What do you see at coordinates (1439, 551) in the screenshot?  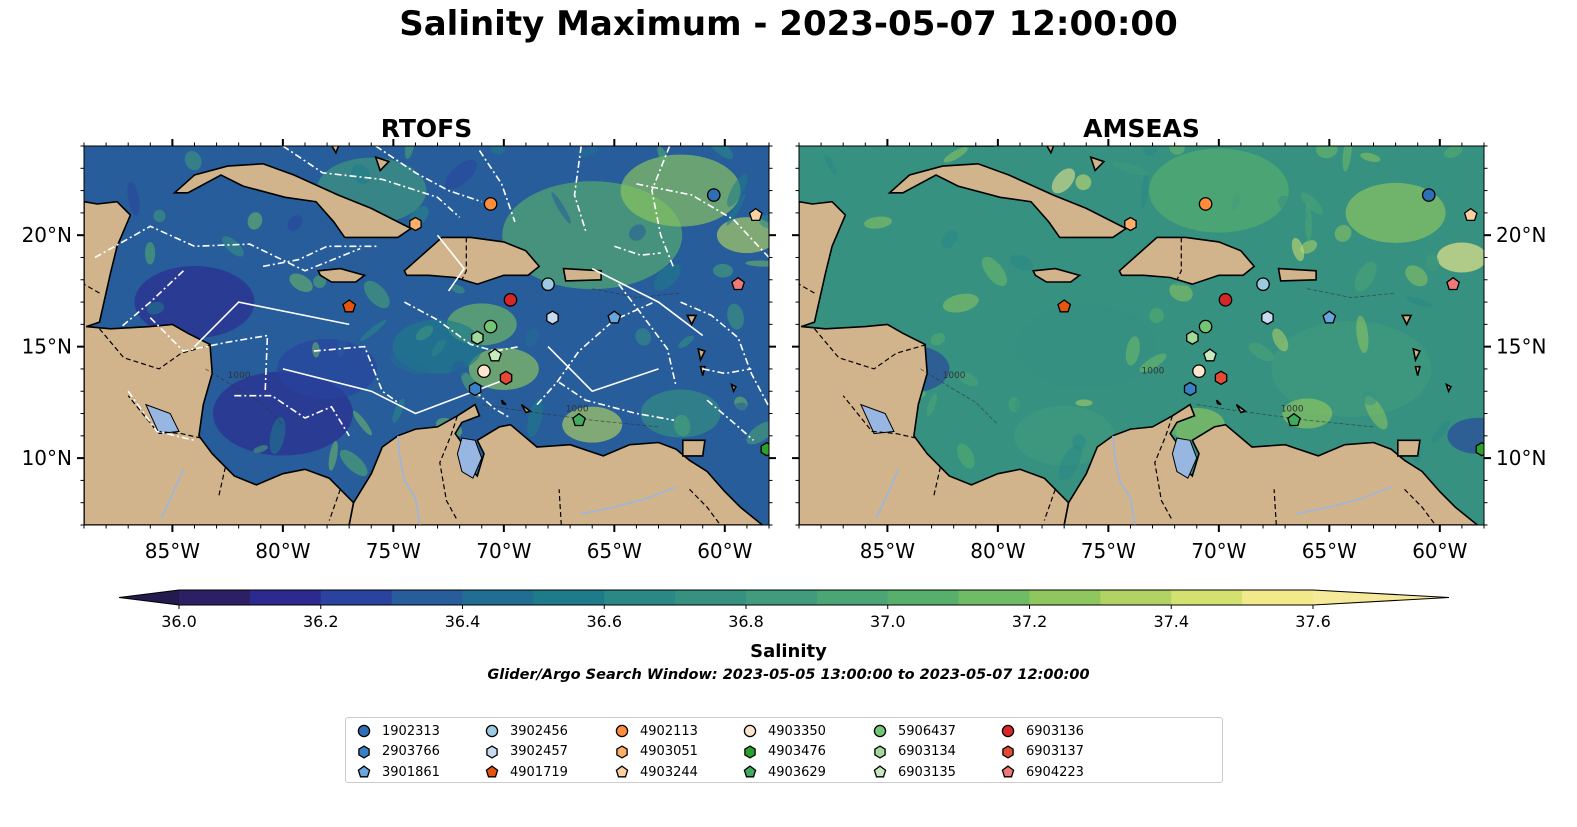 I see `x-tick-label: 60°W` at bounding box center [1439, 551].